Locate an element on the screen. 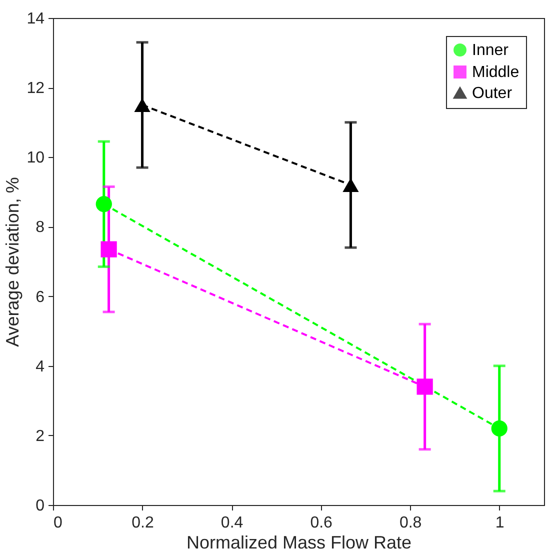 The width and height of the screenshot is (548, 556). x-tick-label: 0 is located at coordinates (58, 523).